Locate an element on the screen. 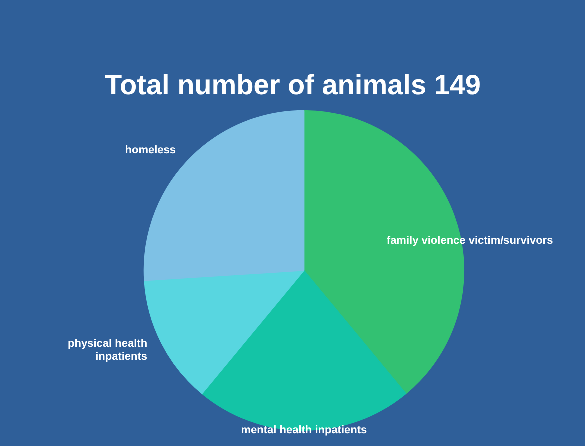 This screenshot has width=585, height=446. chart-title: Total number of animals 149 is located at coordinates (293, 85).